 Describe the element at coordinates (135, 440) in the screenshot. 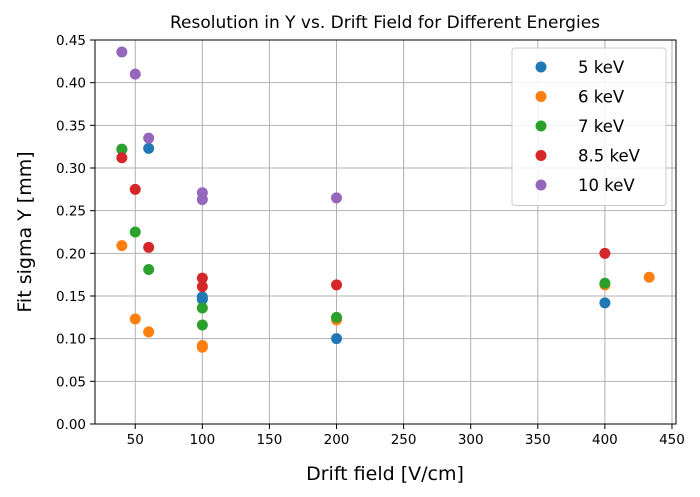

I see `x-tick-label: 50` at that location.